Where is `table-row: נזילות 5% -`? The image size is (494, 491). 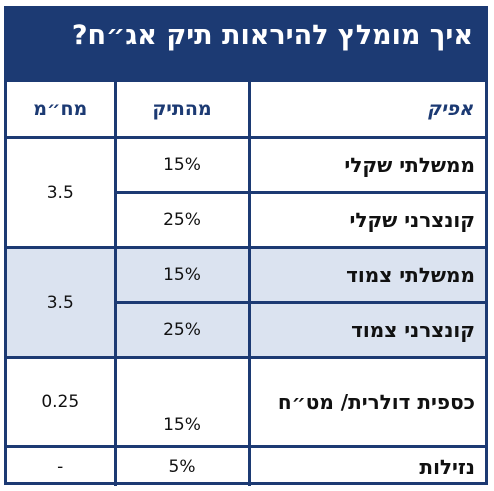 table-row: נזילות 5% - is located at coordinates (246, 465).